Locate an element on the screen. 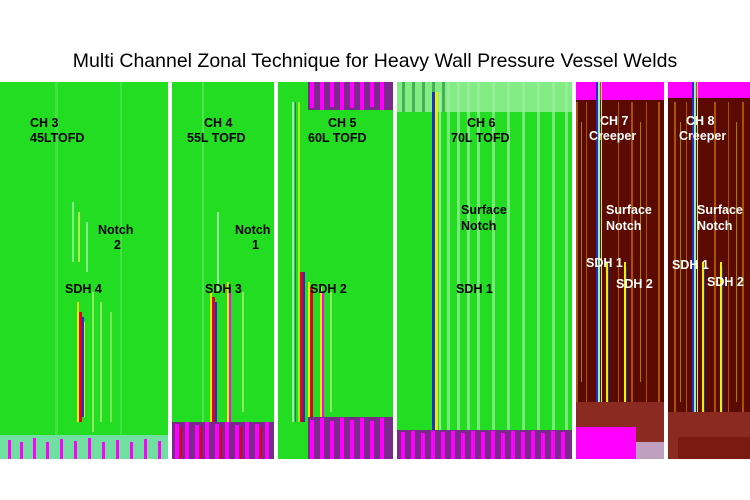 This screenshot has height=500, width=750. channel-label: CH 7 is located at coordinates (614, 121).